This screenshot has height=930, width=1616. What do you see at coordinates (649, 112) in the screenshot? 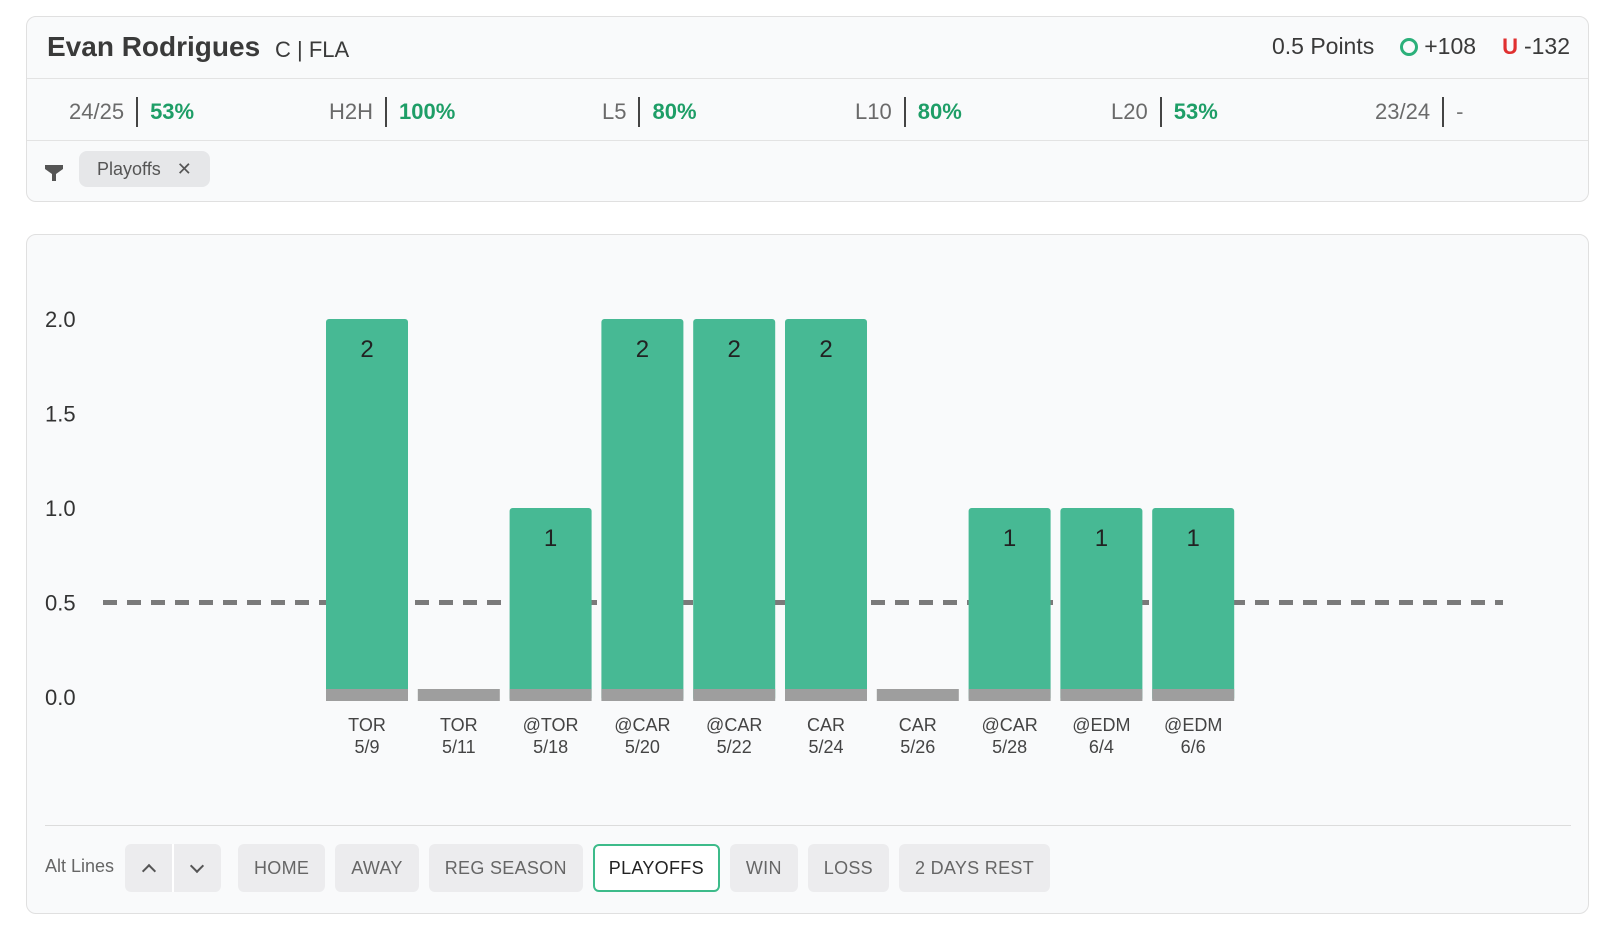
I see `stat-l5: L5 80%` at bounding box center [649, 112].